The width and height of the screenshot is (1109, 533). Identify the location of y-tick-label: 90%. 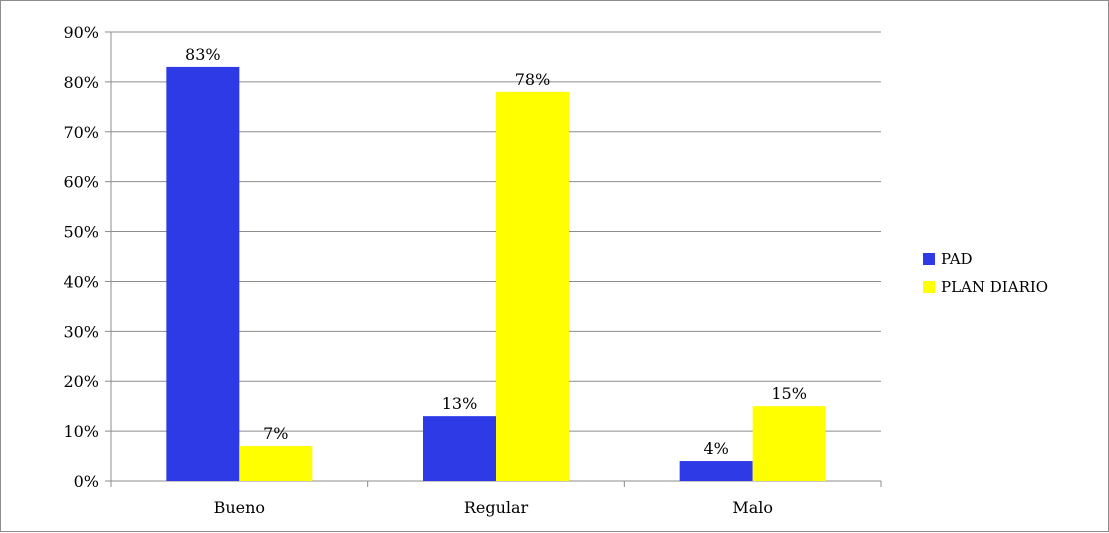
(81, 32).